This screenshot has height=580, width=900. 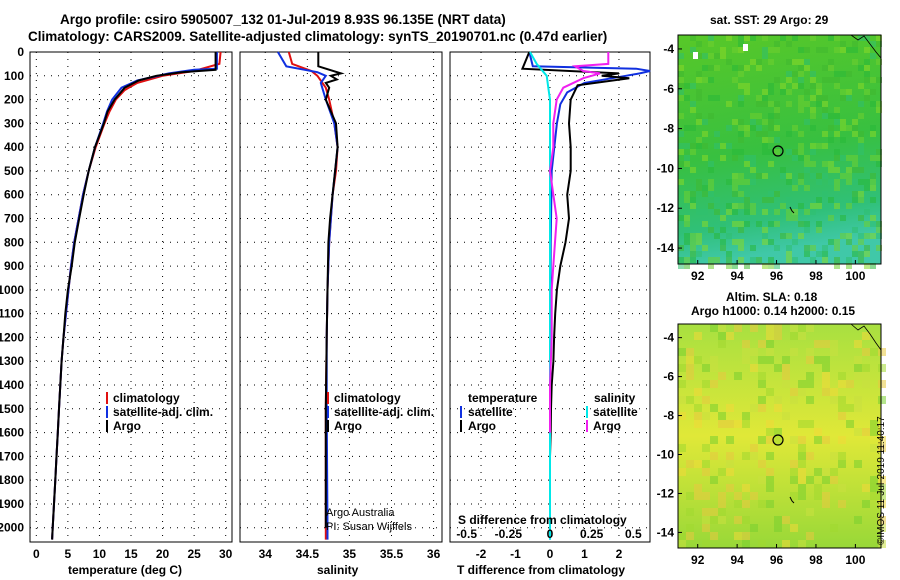 What do you see at coordinates (668, 129) in the screenshot?
I see `map-y-tick-label: -8` at bounding box center [668, 129].